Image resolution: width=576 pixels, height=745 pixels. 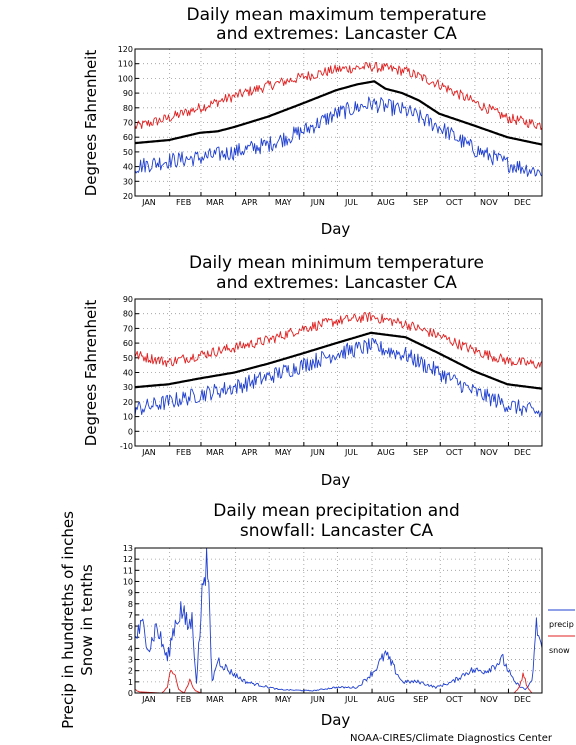 I want to click on y-tick-label: 110, so click(x=125, y=64).